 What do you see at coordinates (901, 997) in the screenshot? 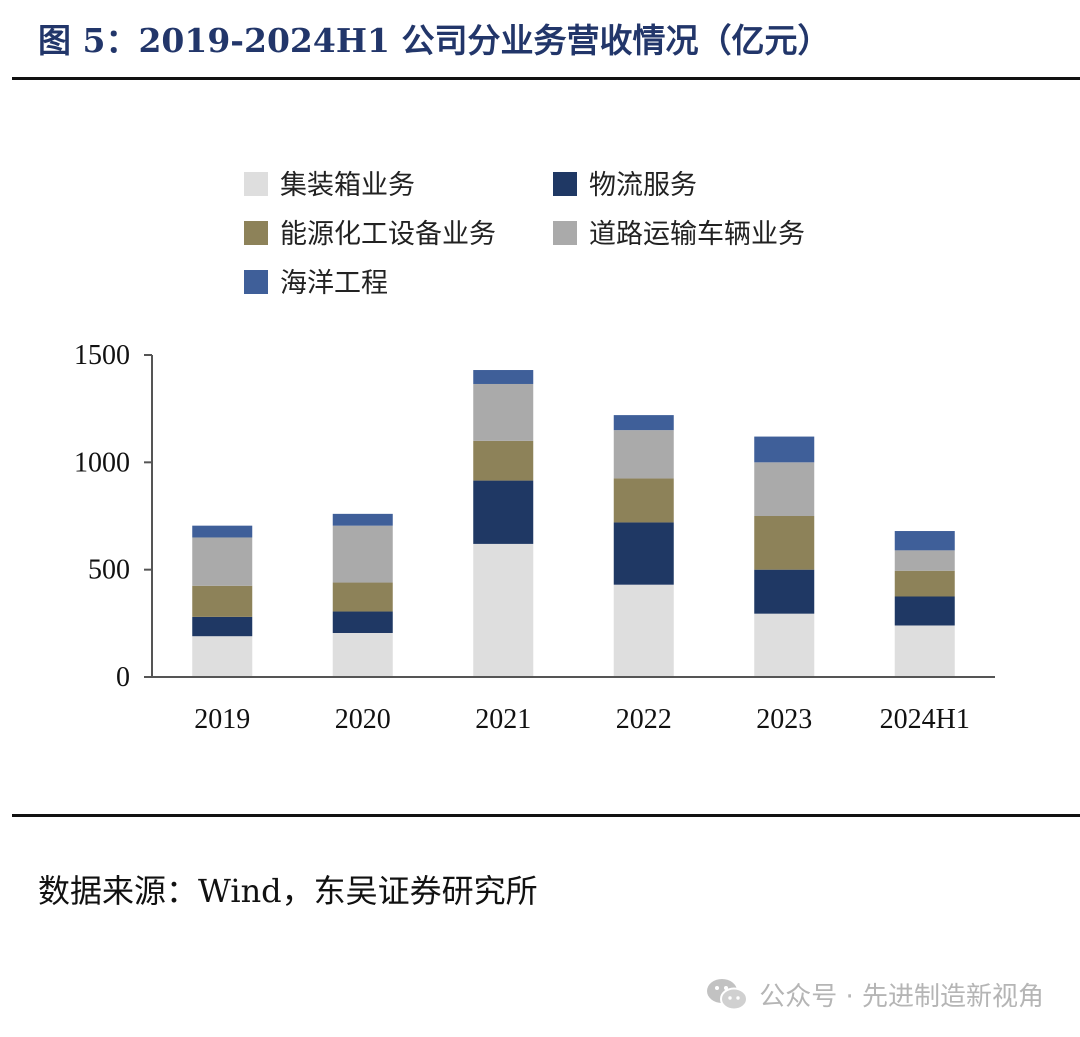
I see `watermark-text: 公众号 · 先进制造新视角` at bounding box center [901, 997].